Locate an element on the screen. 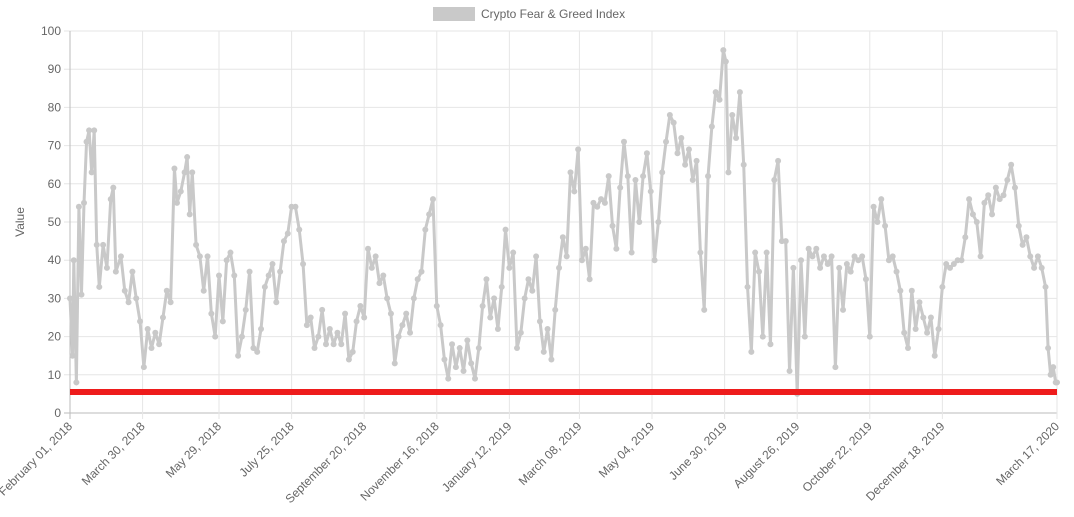 The image size is (1074, 517). y-tick-label: 80 is located at coordinates (55, 107).